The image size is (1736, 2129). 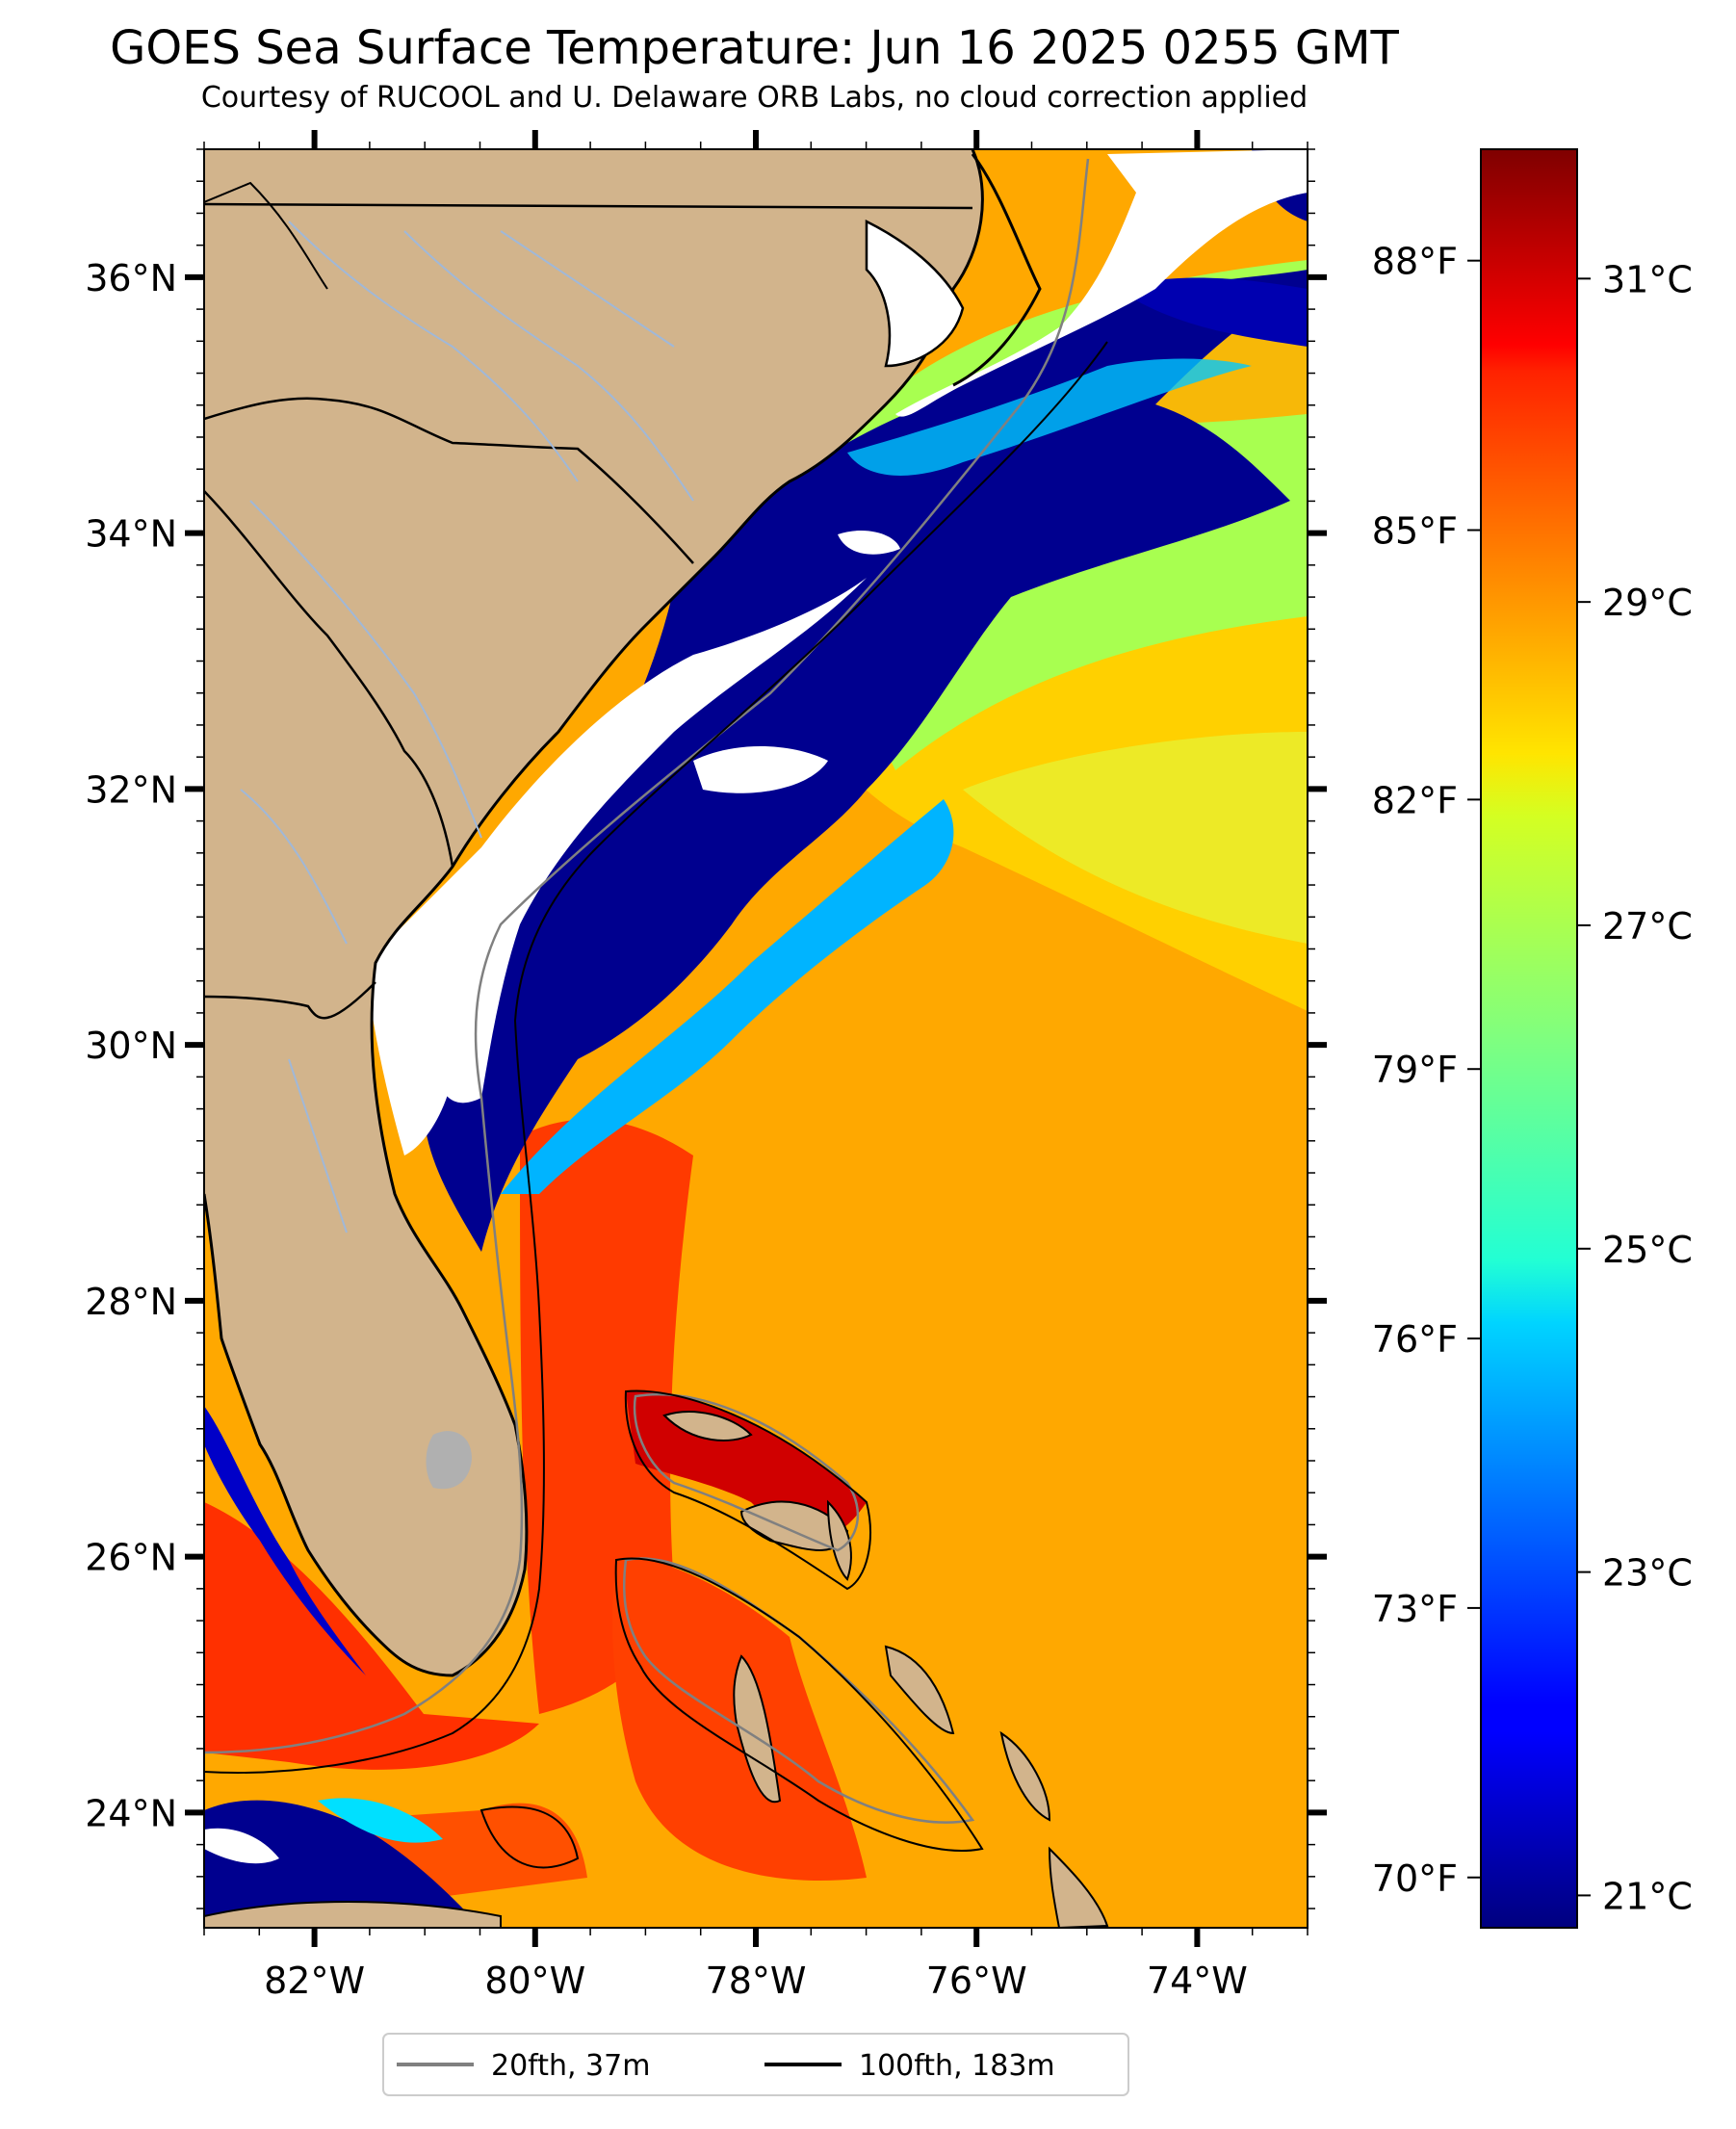 What do you see at coordinates (353, 1914) in the screenshot?
I see `land-cuba` at bounding box center [353, 1914].